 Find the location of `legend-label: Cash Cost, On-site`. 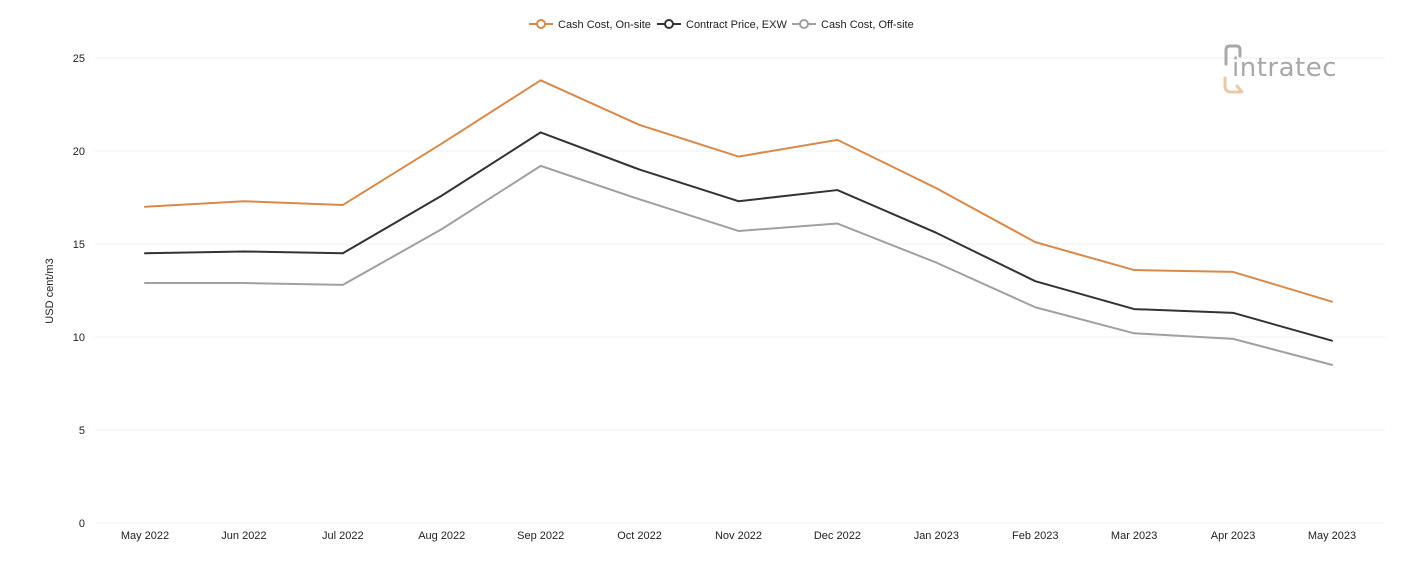

legend-label: Cash Cost, On-site is located at coordinates (604, 25).